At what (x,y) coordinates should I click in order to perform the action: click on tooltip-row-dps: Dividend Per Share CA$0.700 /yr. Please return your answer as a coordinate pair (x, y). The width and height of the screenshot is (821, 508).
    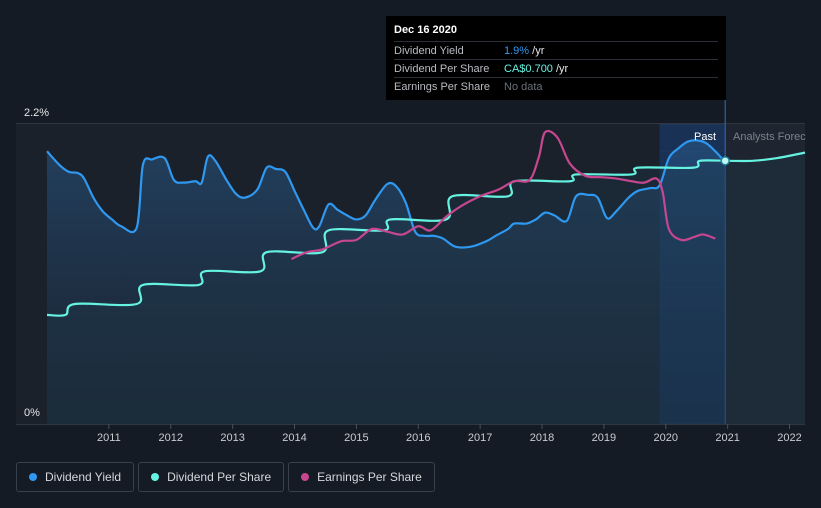
    Looking at the image, I should click on (556, 68).